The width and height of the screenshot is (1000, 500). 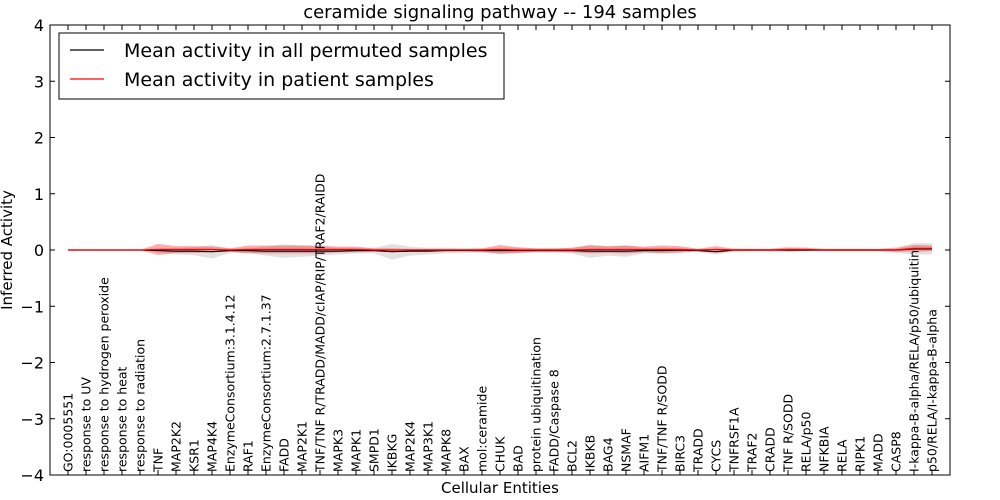 What do you see at coordinates (752, 452) in the screenshot?
I see `x-tick-label: TRAF2` at bounding box center [752, 452].